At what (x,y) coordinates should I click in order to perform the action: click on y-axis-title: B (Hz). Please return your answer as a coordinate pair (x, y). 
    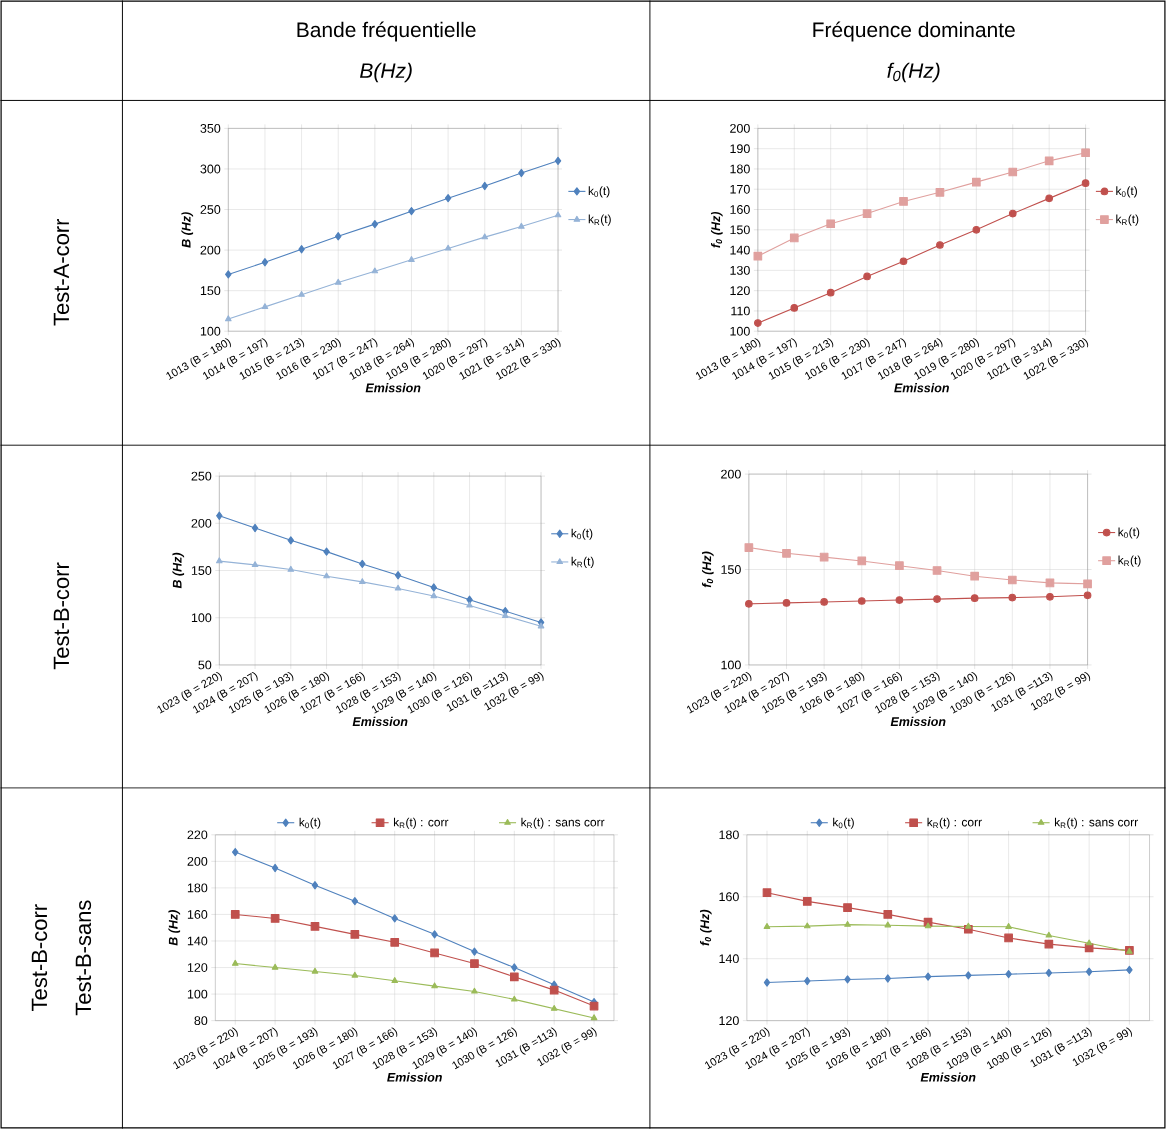
    Looking at the image, I should click on (187, 230).